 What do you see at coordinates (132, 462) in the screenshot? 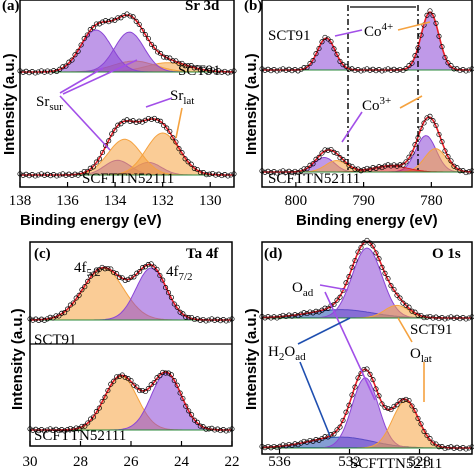
I see `x-tick-label: 26` at bounding box center [132, 462].